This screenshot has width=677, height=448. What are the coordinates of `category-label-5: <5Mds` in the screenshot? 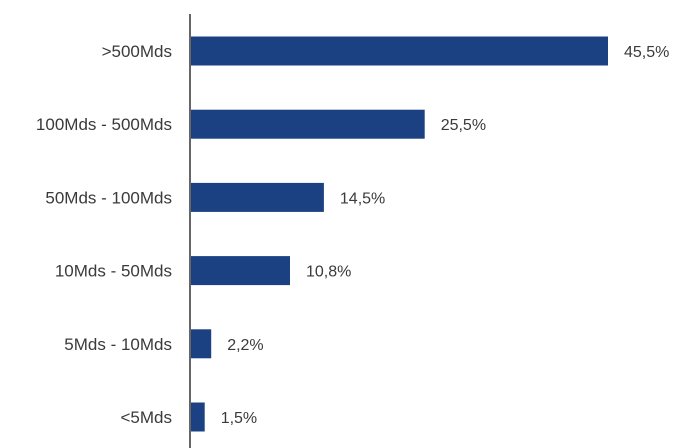 It's located at (147, 417).